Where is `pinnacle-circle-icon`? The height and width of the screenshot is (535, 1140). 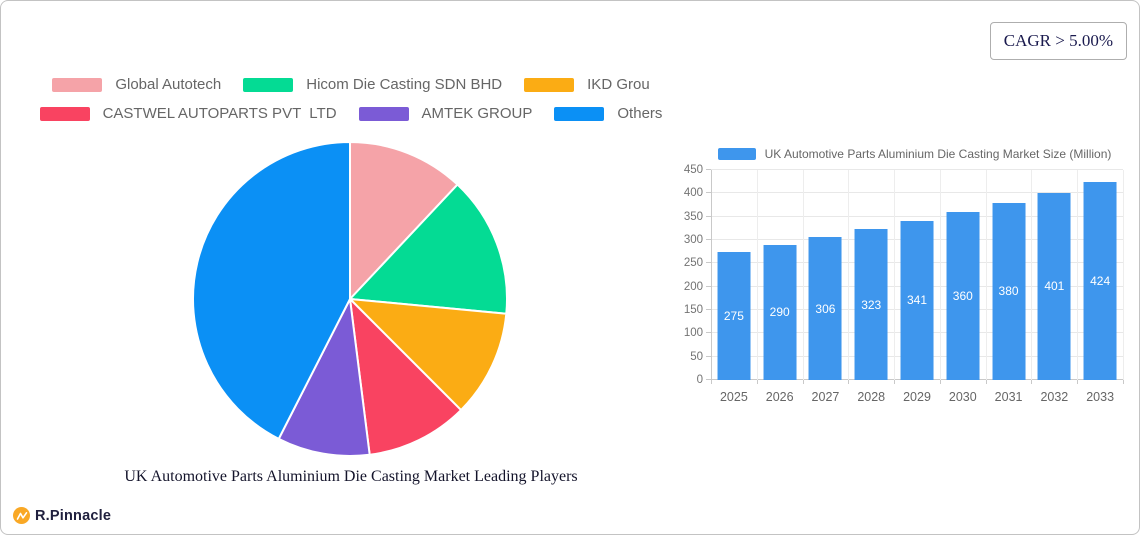
pinnacle-circle-icon is located at coordinates (21, 515).